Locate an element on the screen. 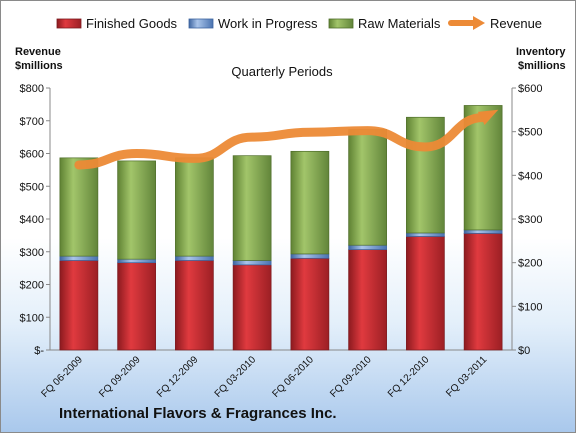  right-tick-label: $300 is located at coordinates (530, 220).